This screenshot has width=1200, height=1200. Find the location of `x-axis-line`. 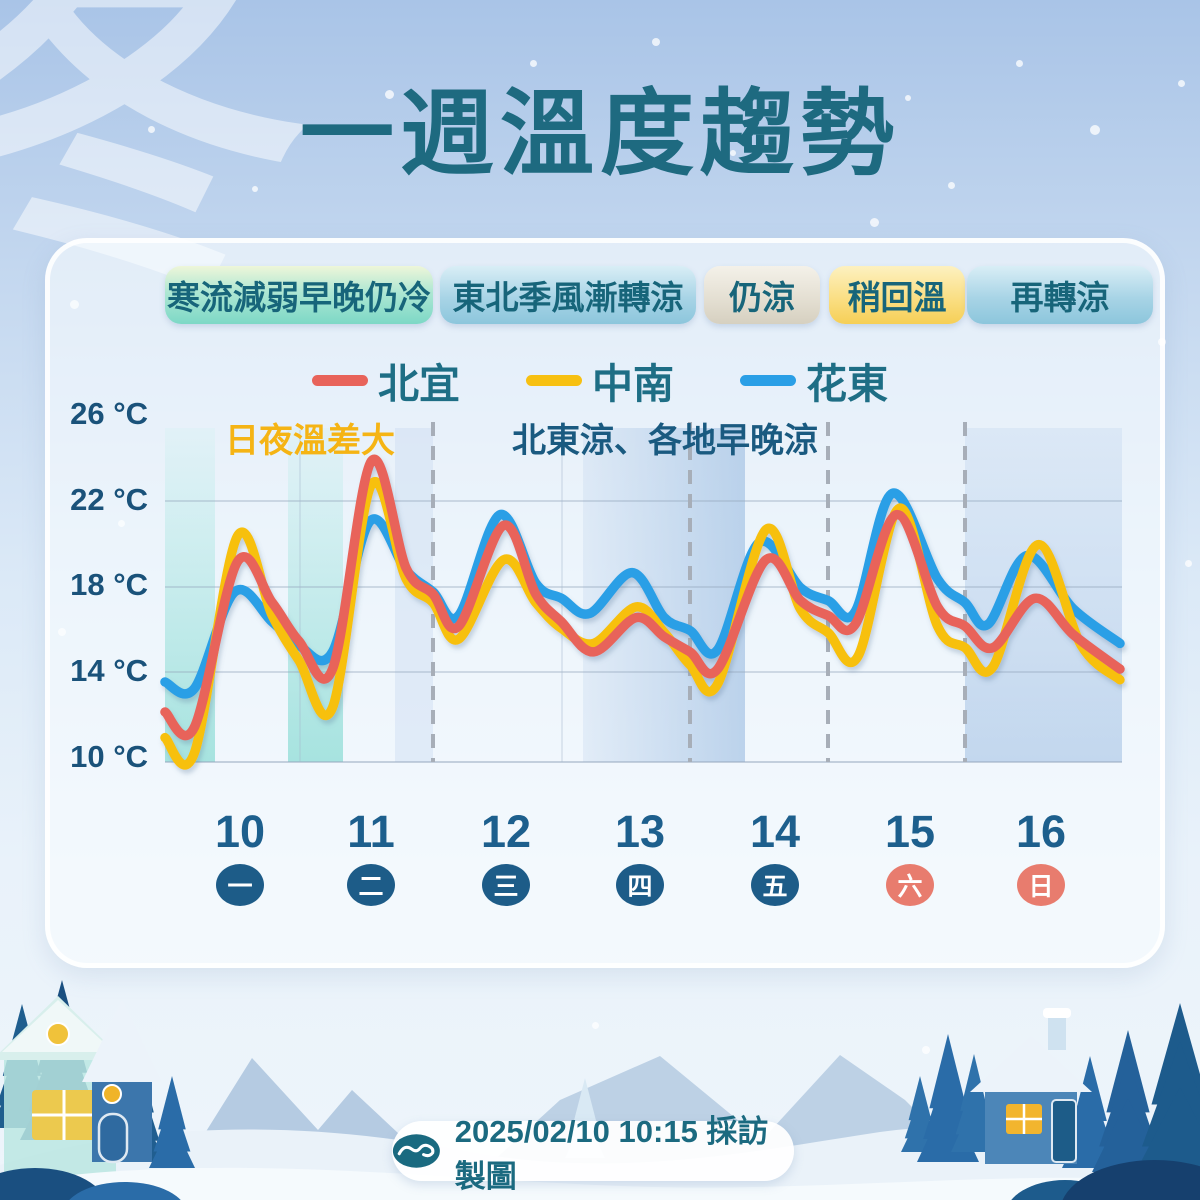

x-axis-line is located at coordinates (643, 762).